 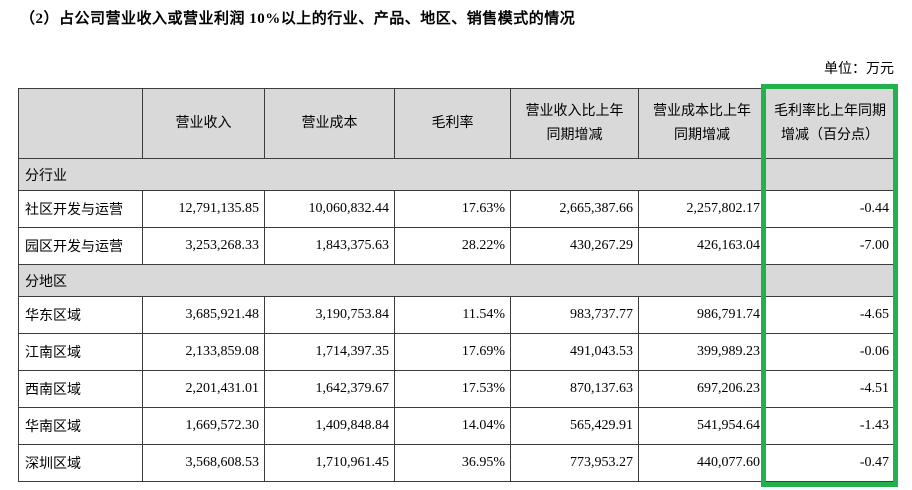 I want to click on cell-cost: 1,642,379.67, so click(x=329, y=389).